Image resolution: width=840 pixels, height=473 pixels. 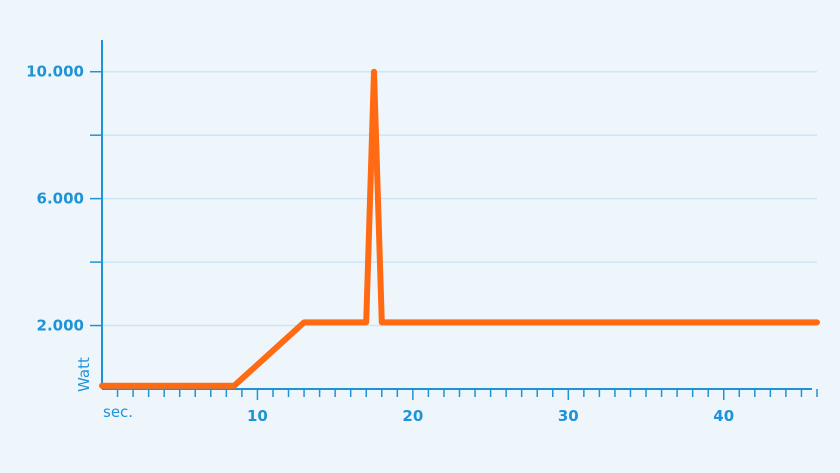 What do you see at coordinates (55, 72) in the screenshot?
I see `y-tick-label: 10.000` at bounding box center [55, 72].